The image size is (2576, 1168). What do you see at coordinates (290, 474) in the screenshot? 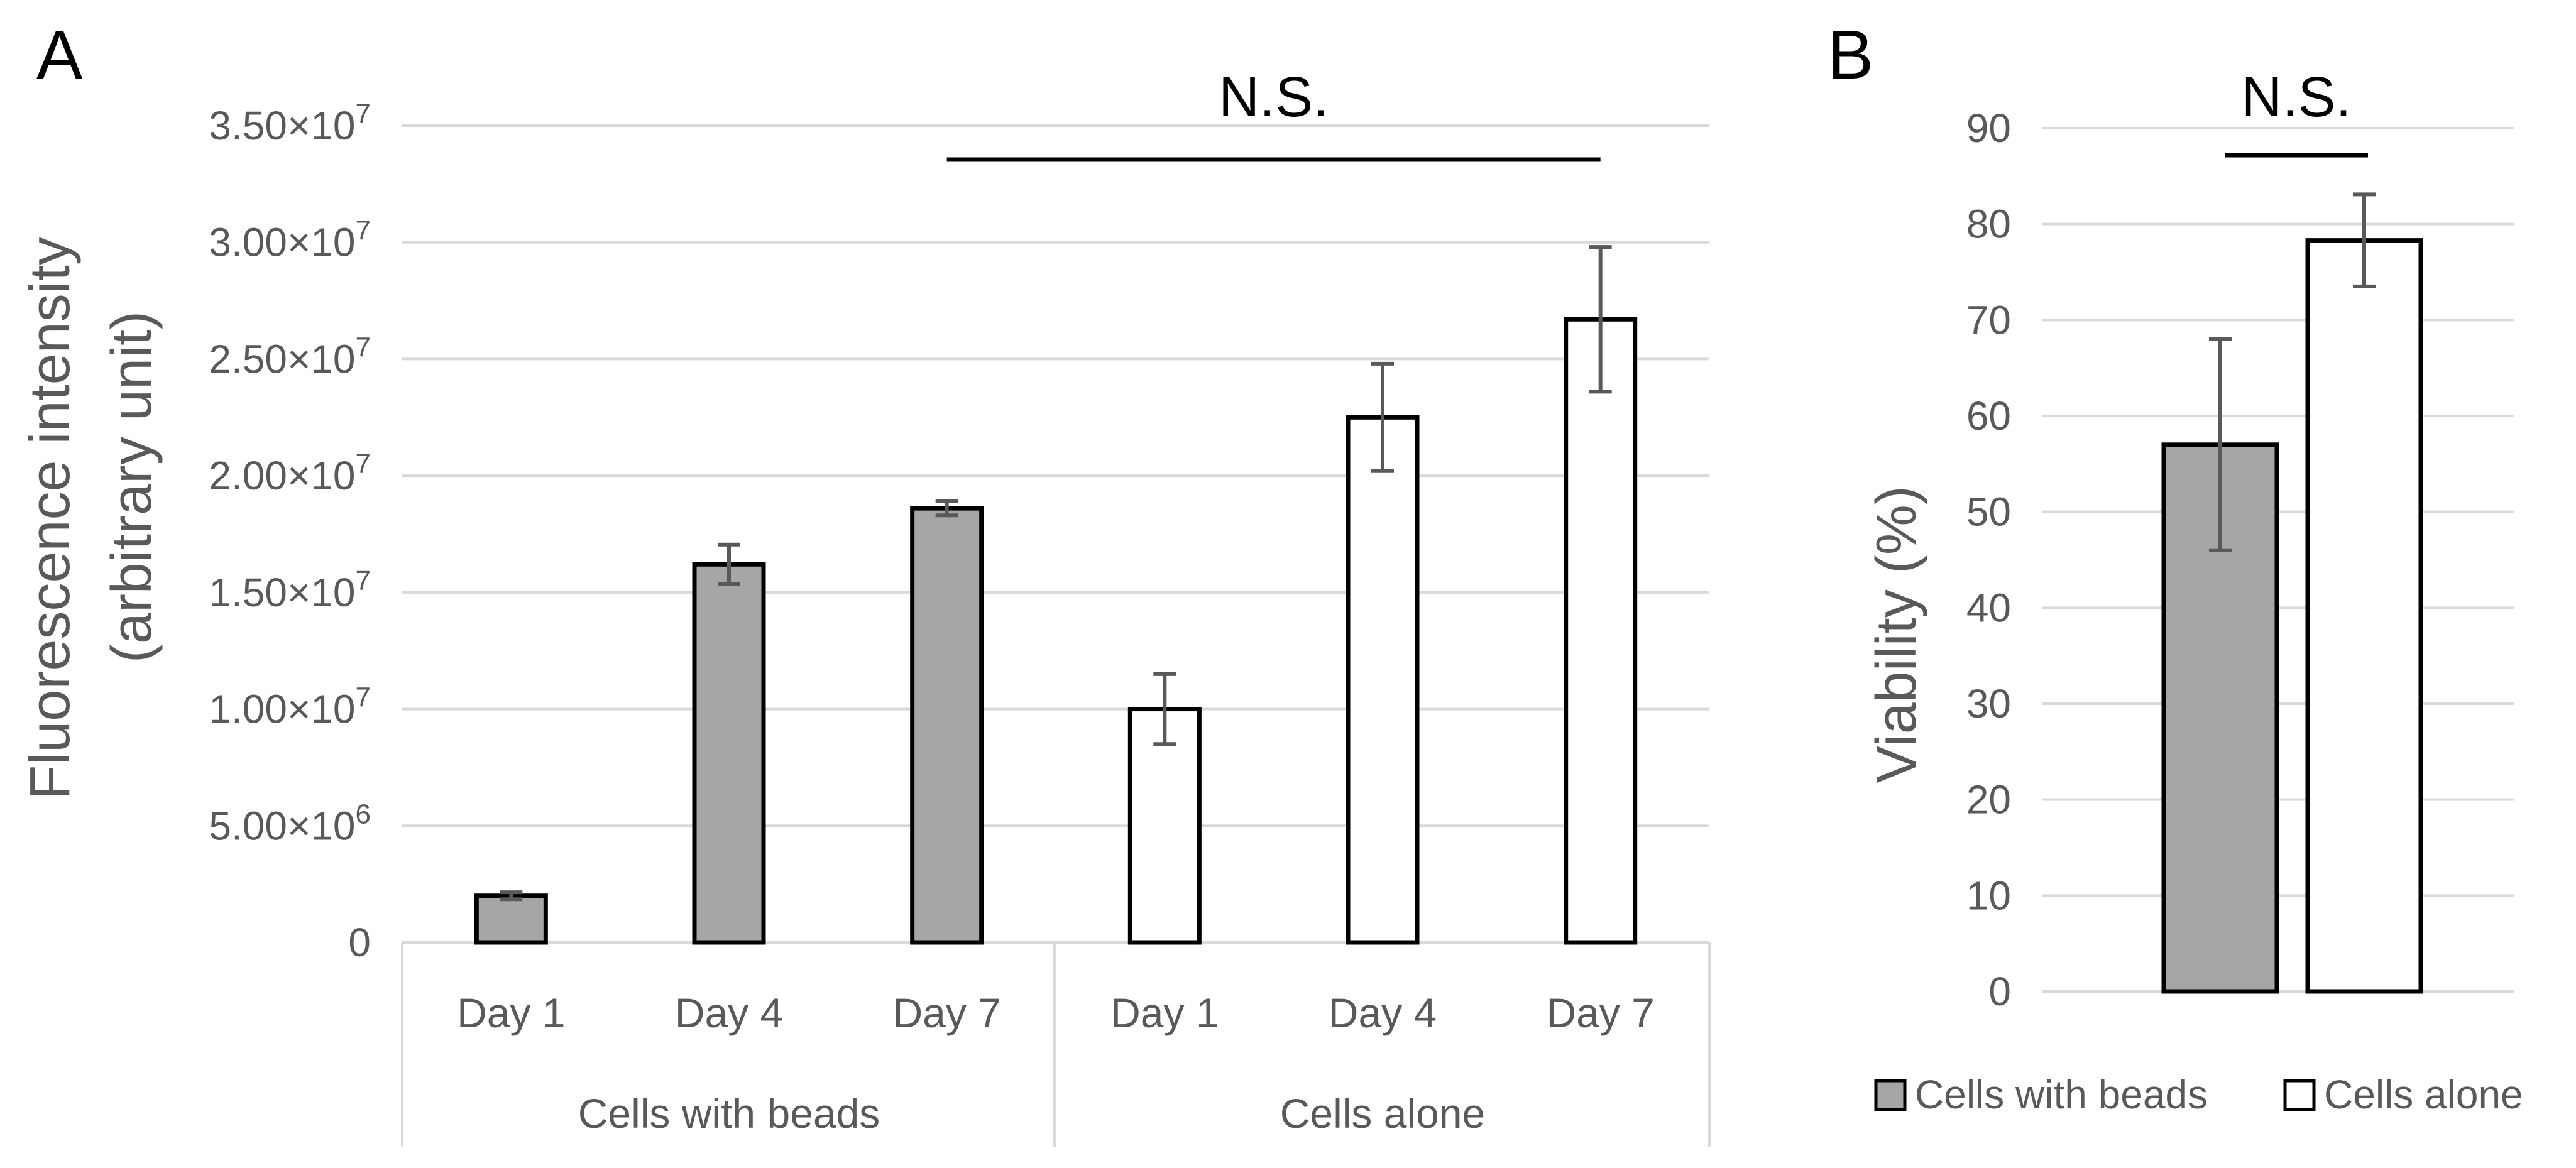
I see `panel-a-y-tick-label: 2.00×10⁷` at bounding box center [290, 474].